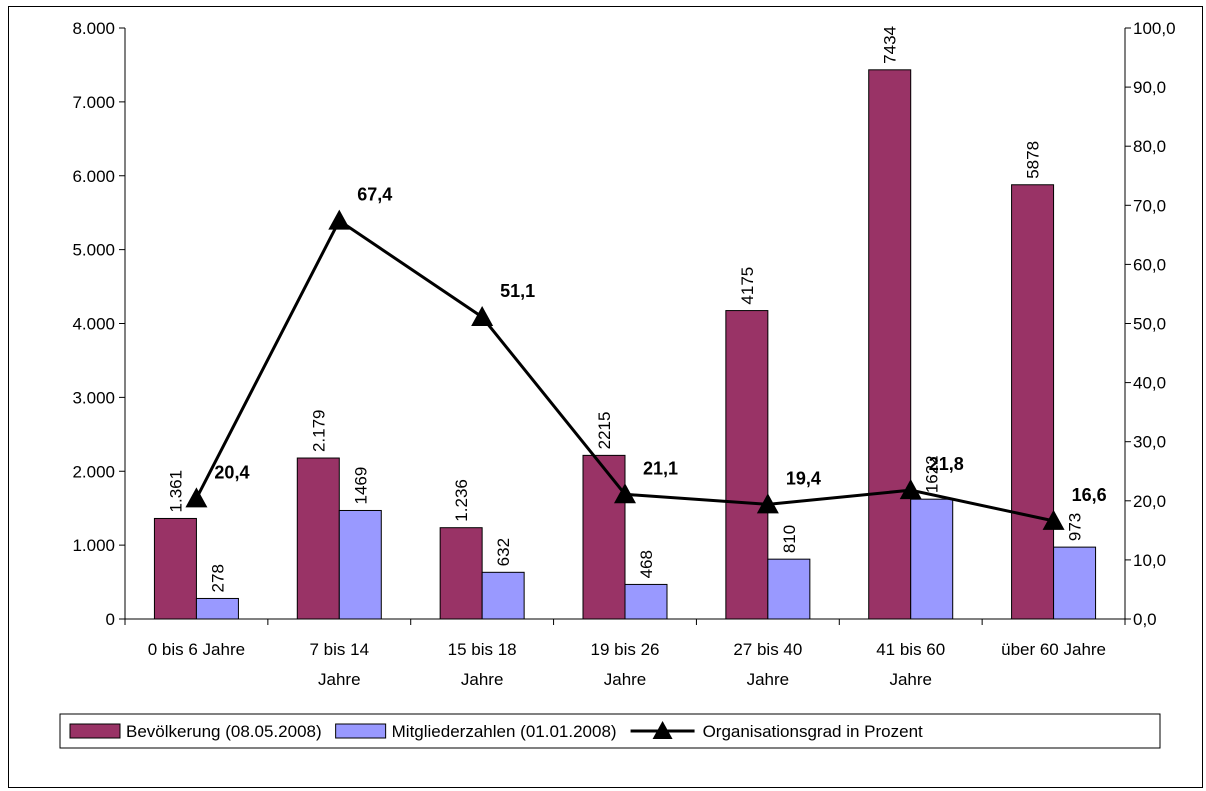  Describe the element at coordinates (767, 649) in the screenshot. I see `x-category-label-line: 27 bis 40` at that location.